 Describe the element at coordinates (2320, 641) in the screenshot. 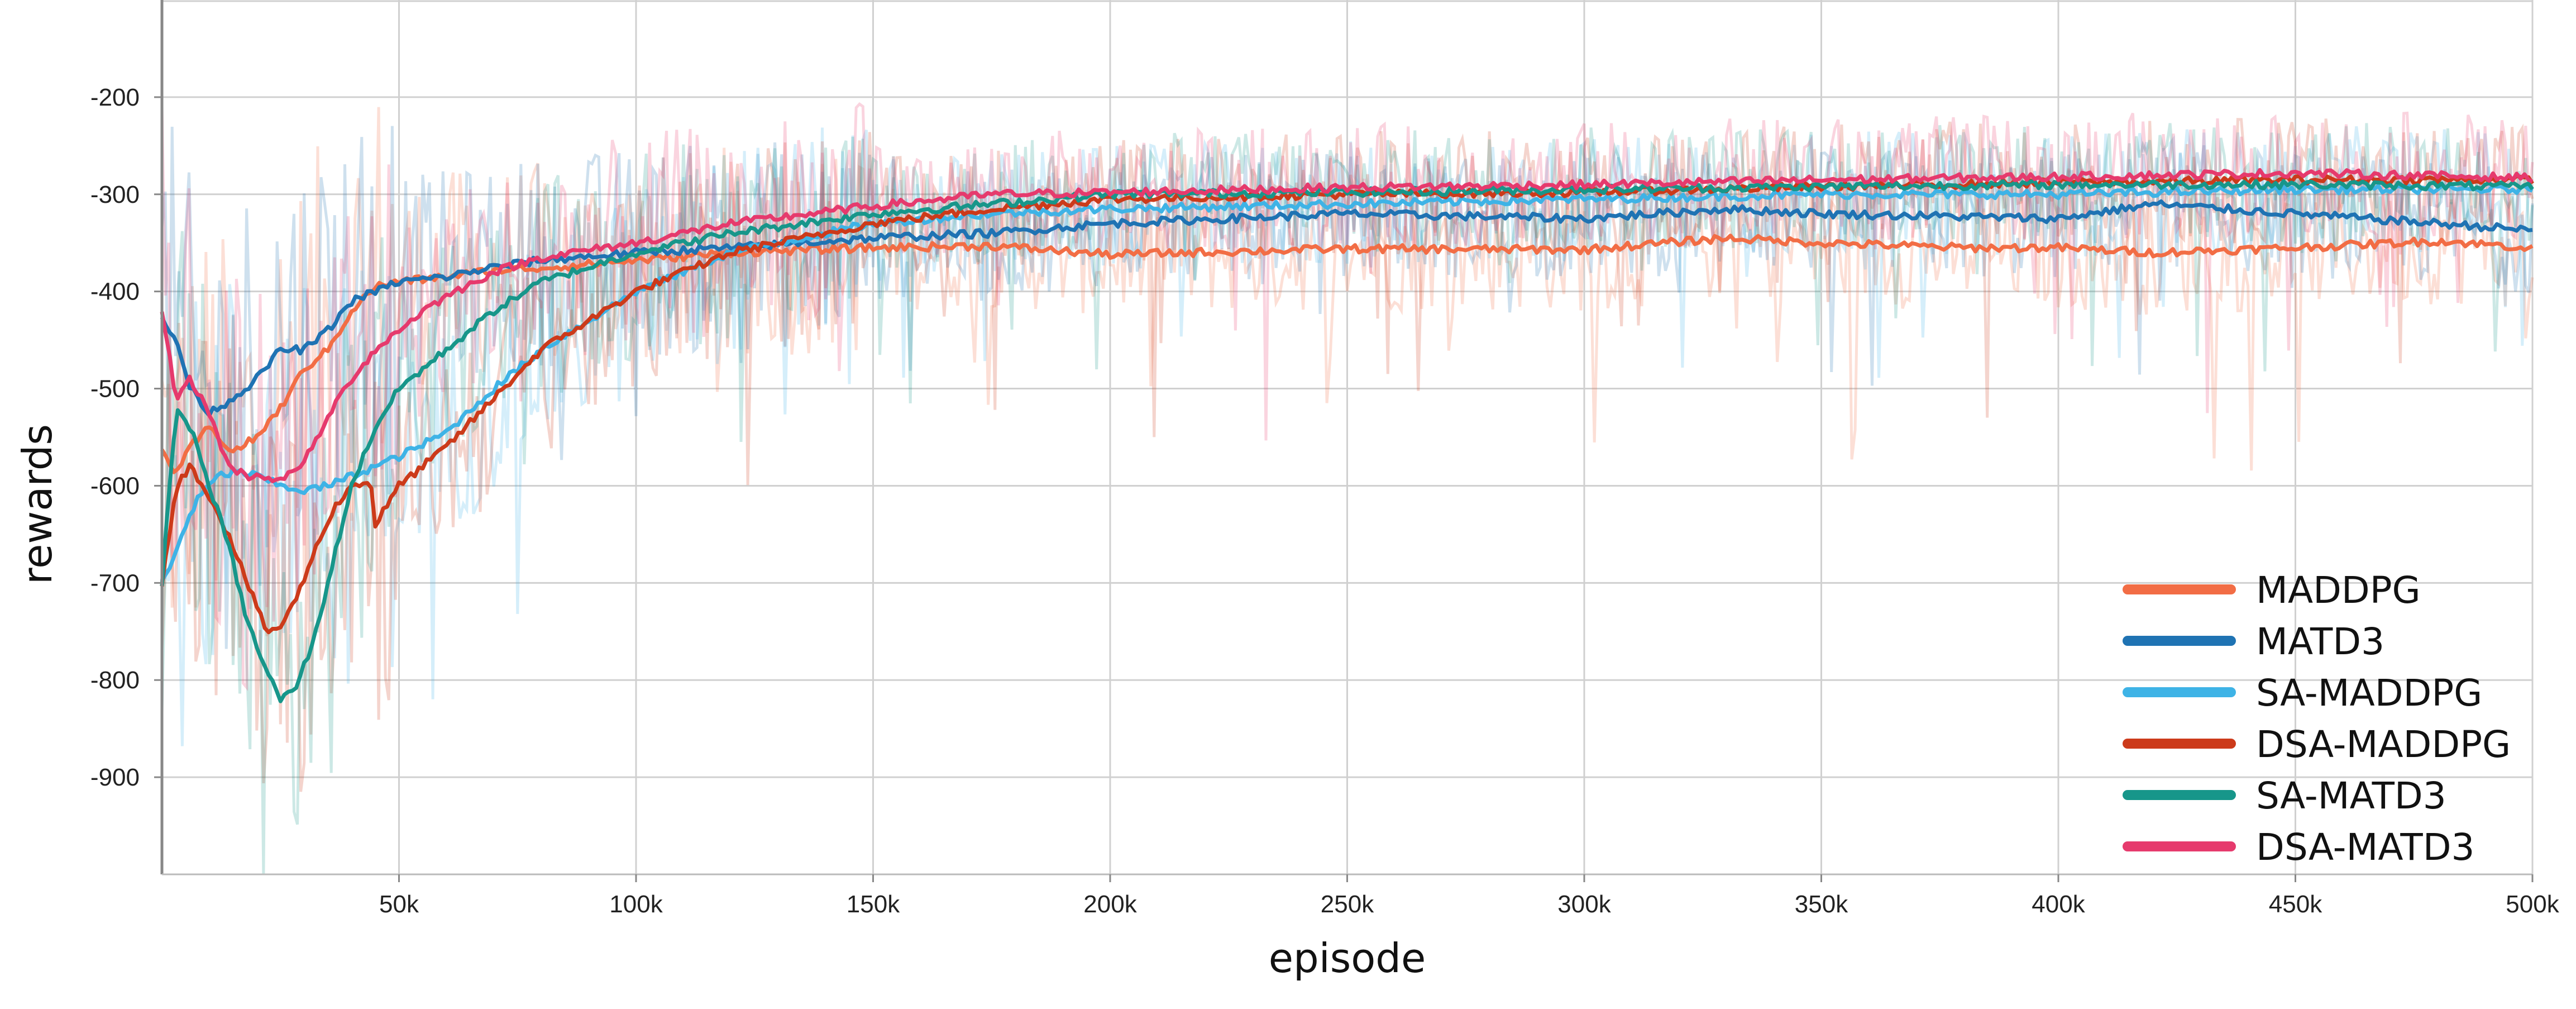

I see `legend-label-matd3: MATD3` at that location.